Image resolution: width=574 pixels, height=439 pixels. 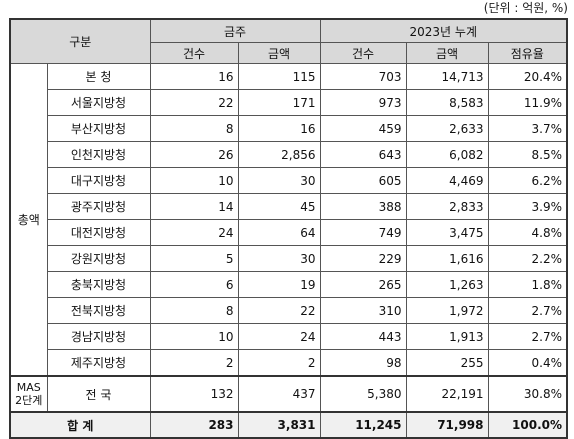 I want to click on week-count: 26, so click(x=194, y=154).